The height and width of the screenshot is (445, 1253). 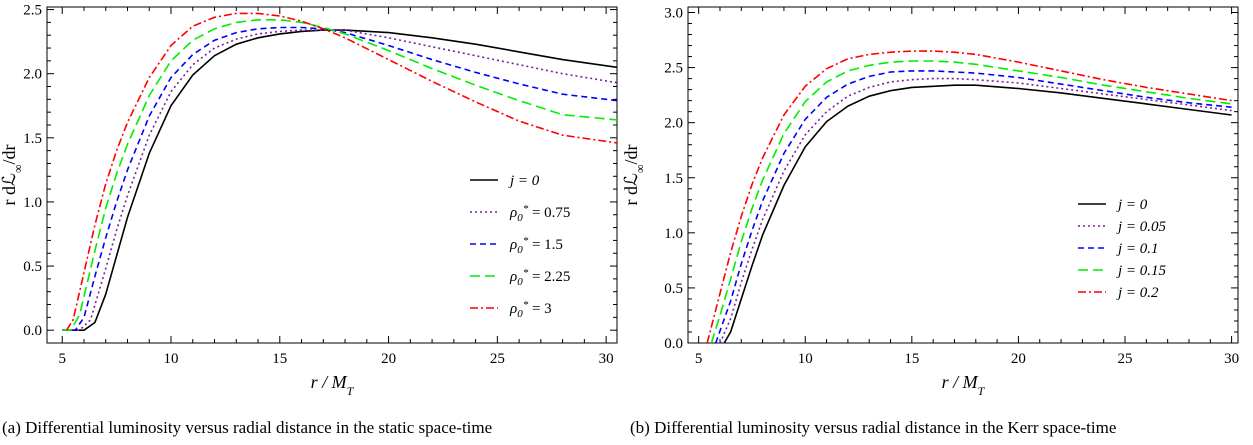 What do you see at coordinates (1137, 249) in the screenshot?
I see `legend-entry: j = 0.1` at bounding box center [1137, 249].